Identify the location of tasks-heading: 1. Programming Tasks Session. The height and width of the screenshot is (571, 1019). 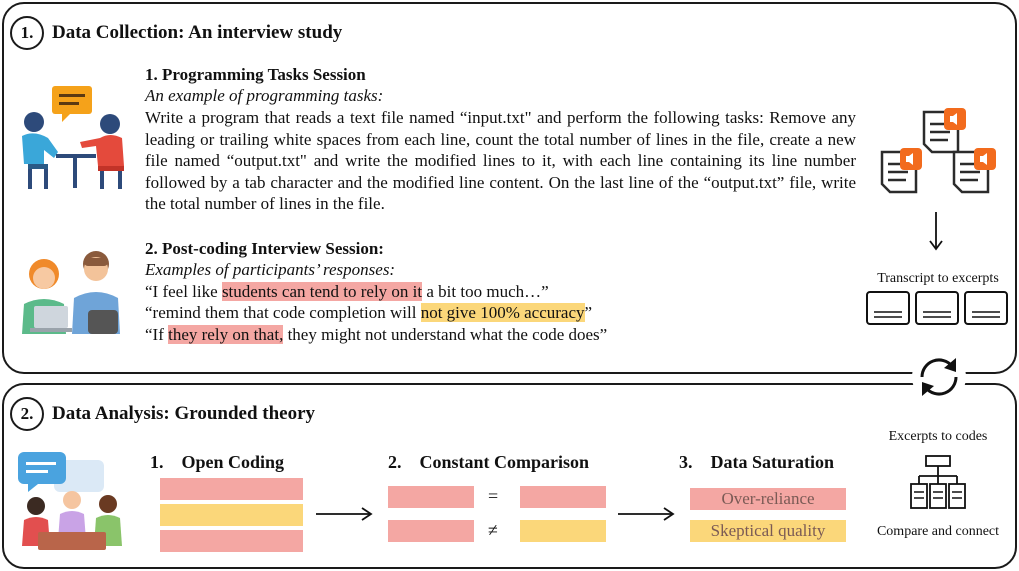
(255, 74).